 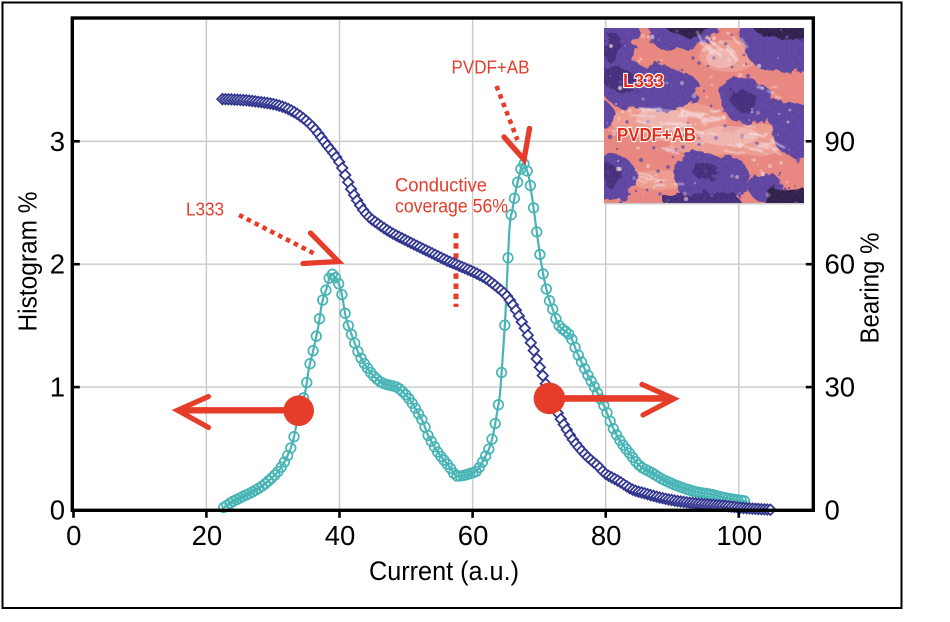 What do you see at coordinates (441, 186) in the screenshot?
I see `svg-text: Conductive` at bounding box center [441, 186].